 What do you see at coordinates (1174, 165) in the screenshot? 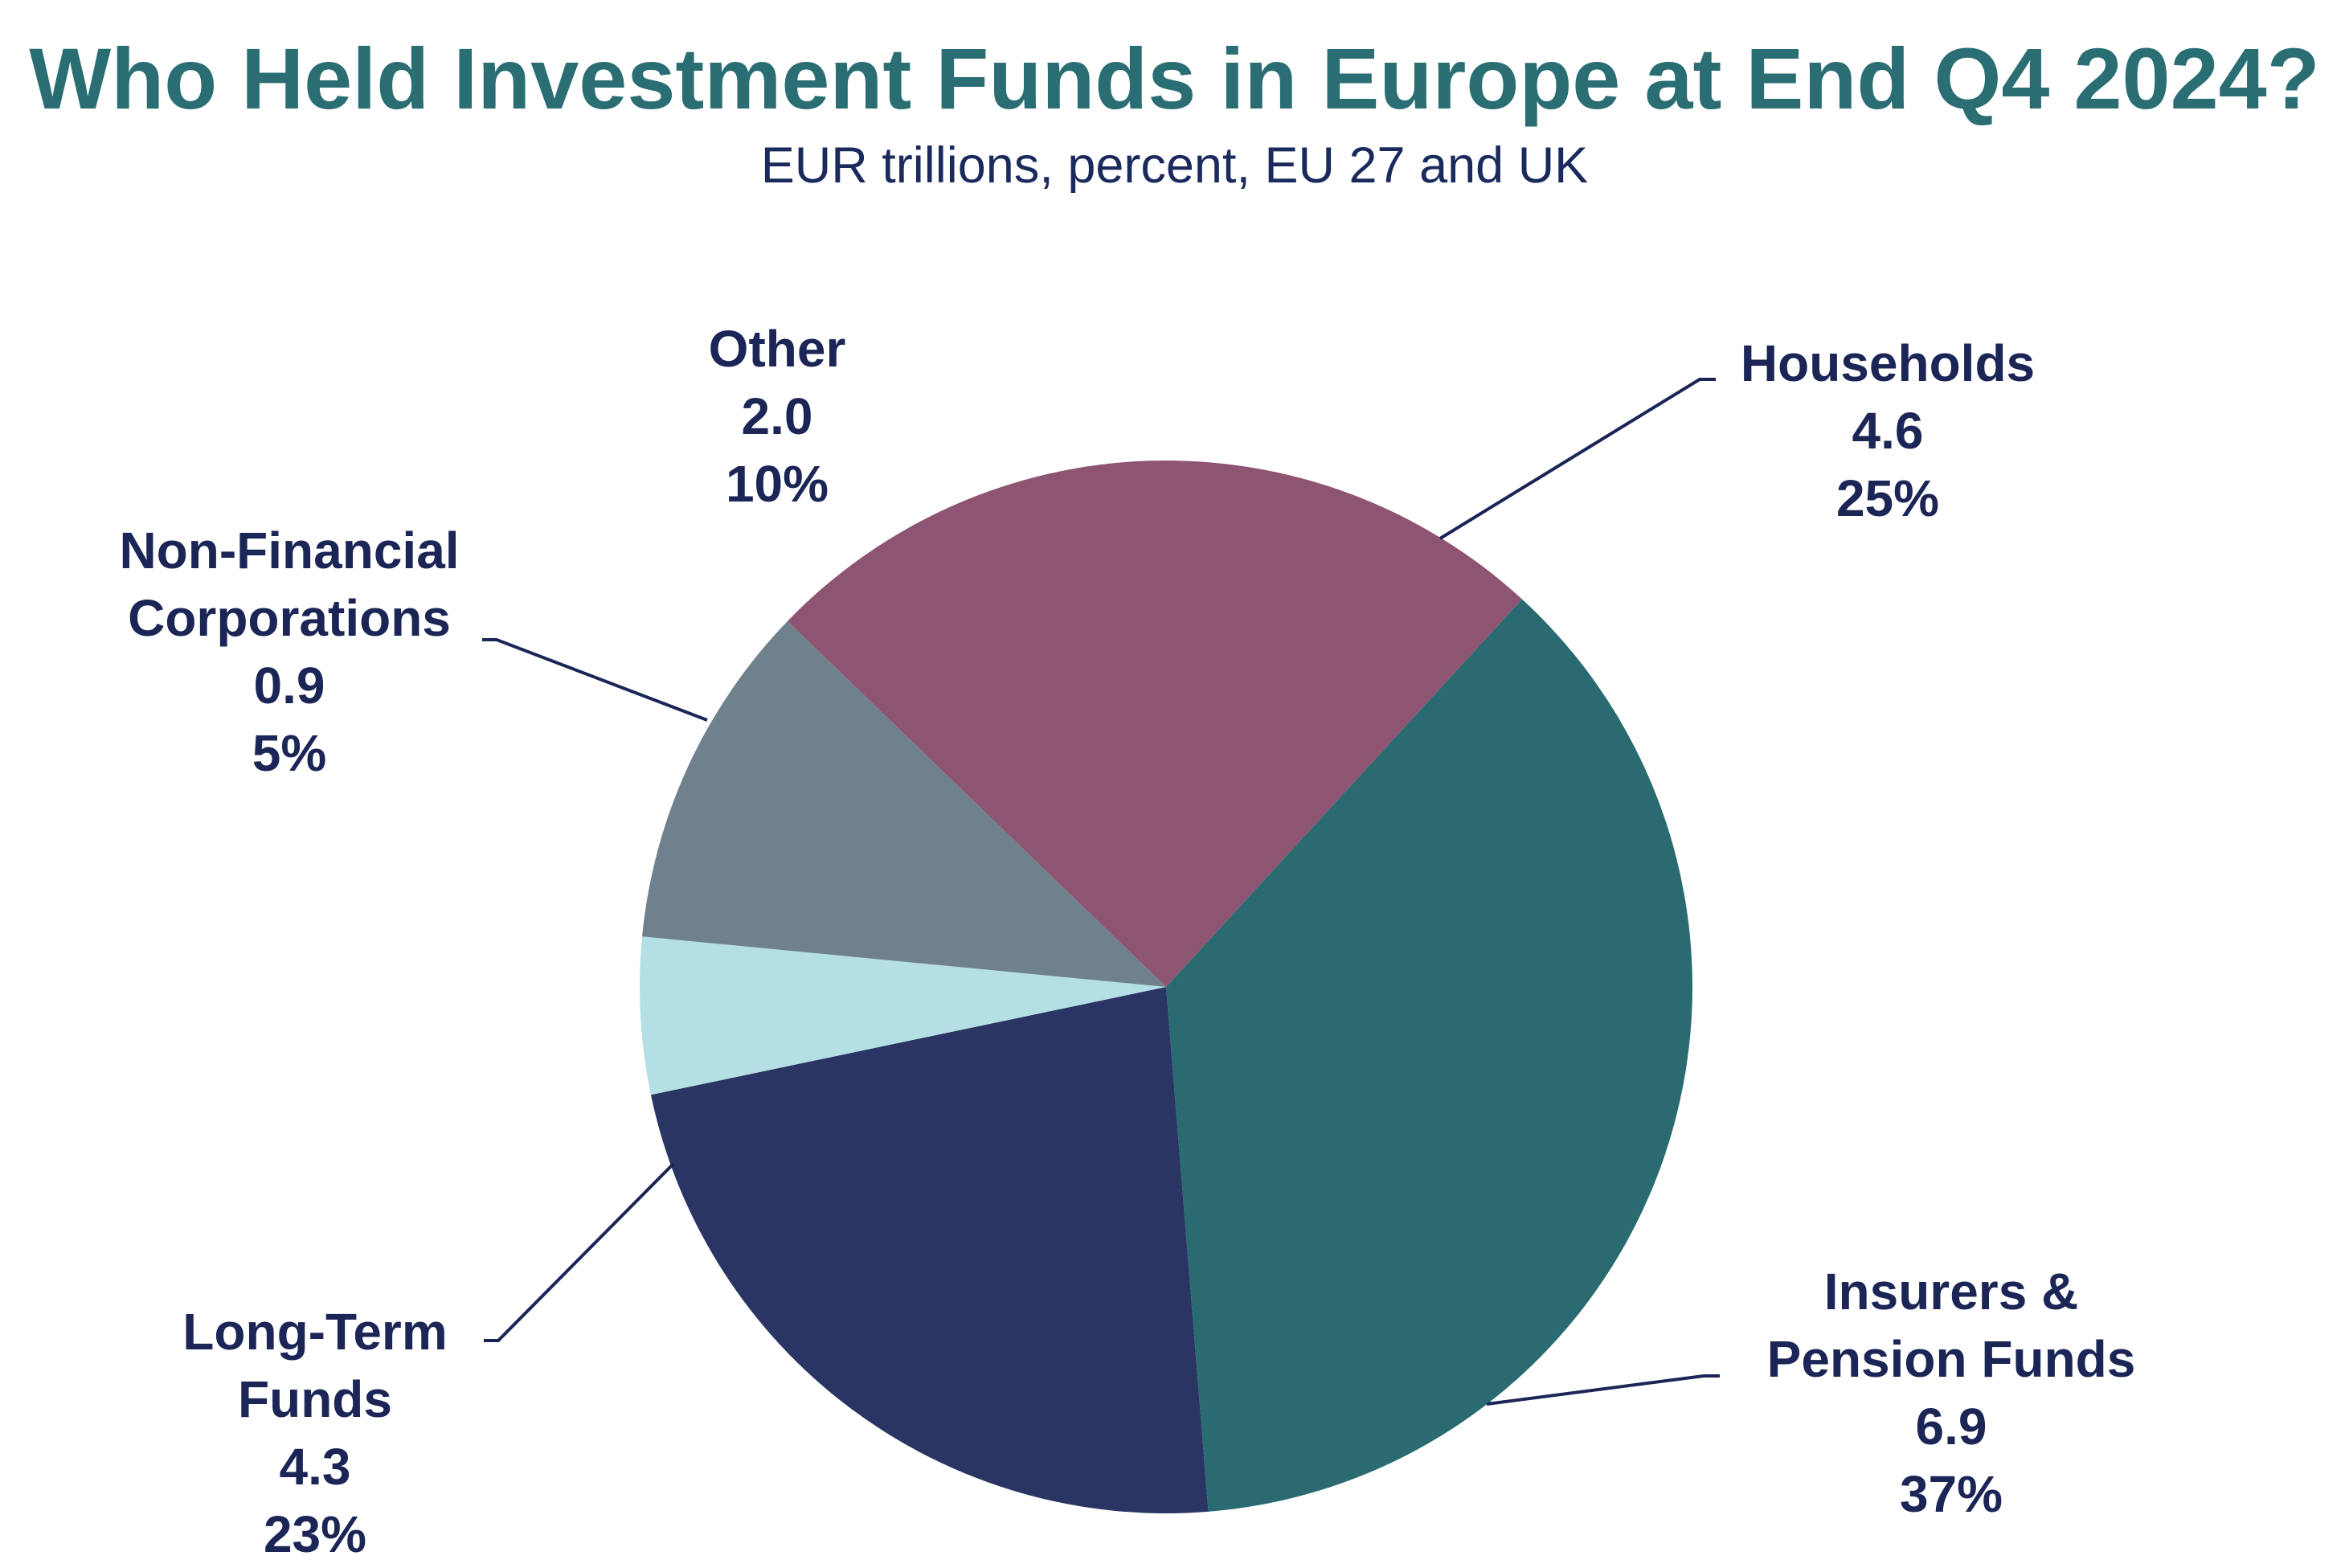
I see `chart-subtitle: EUR trillions, percent, EU 27 and UK` at bounding box center [1174, 165].